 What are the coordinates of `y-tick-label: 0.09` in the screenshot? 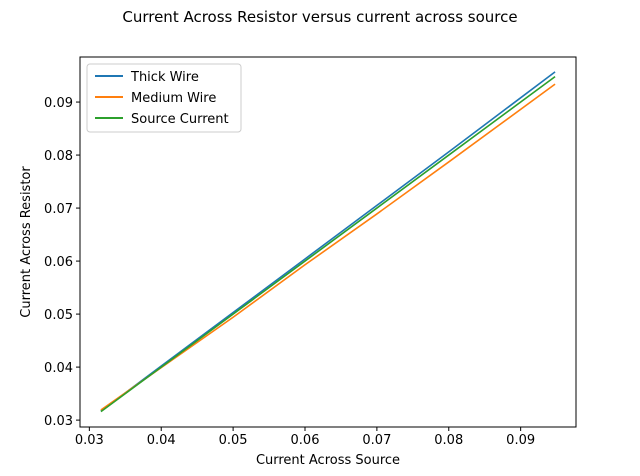 It's located at (58, 103).